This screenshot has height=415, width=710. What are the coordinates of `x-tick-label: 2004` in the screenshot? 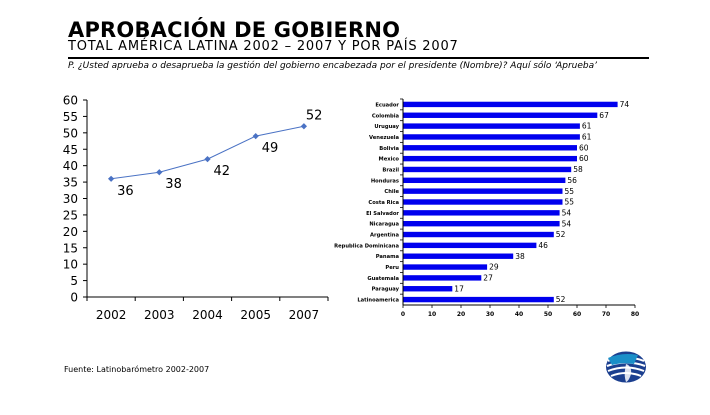 It's located at (207, 315).